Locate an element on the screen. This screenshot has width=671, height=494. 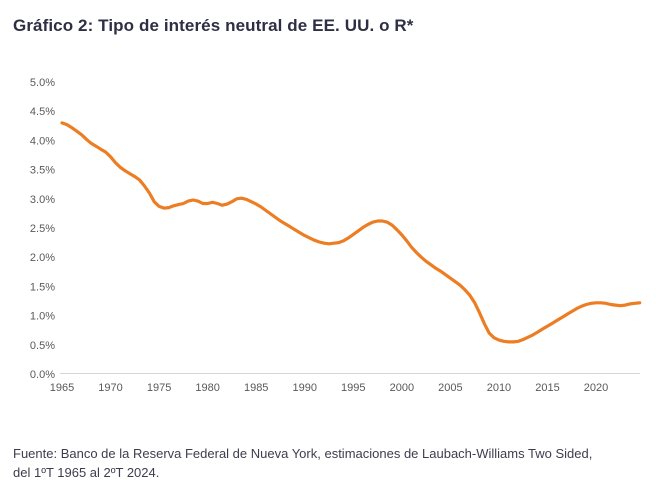
x-axis-tick-label: 1980 is located at coordinates (207, 388).